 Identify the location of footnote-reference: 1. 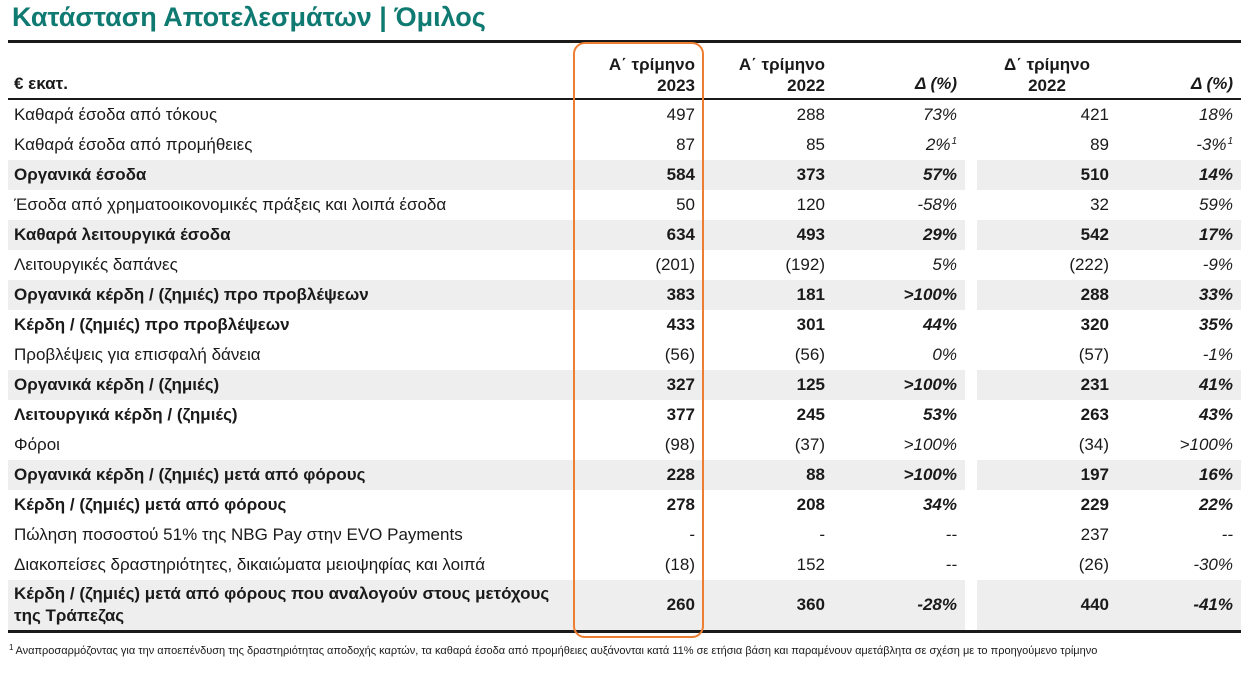
(1230, 141).